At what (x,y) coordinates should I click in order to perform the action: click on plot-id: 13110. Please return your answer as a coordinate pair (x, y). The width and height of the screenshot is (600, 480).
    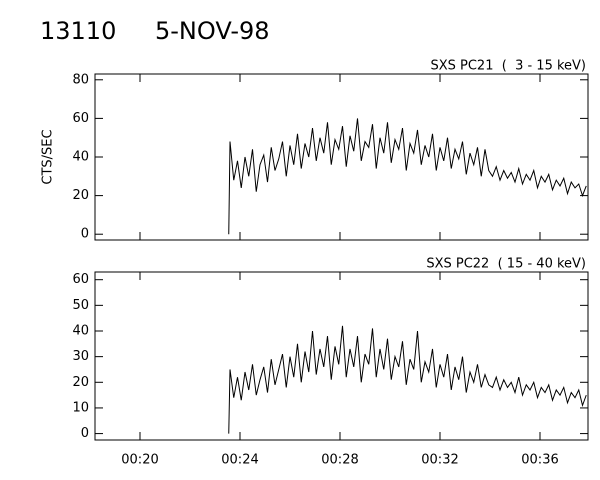
    Looking at the image, I should click on (78, 31).